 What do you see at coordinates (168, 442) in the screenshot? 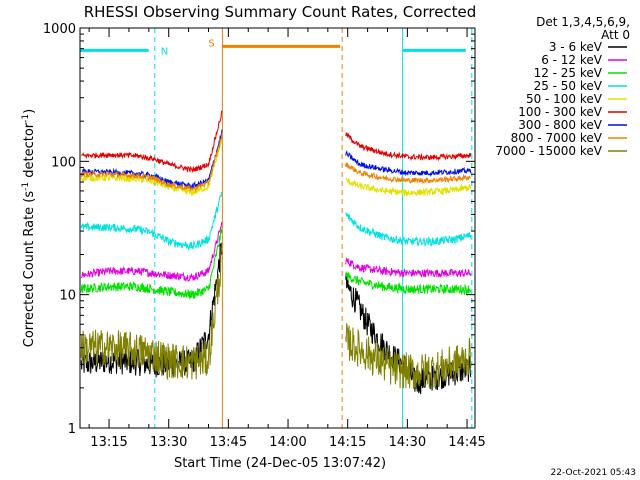
I see `x-tick-label: 13:30` at bounding box center [168, 442].